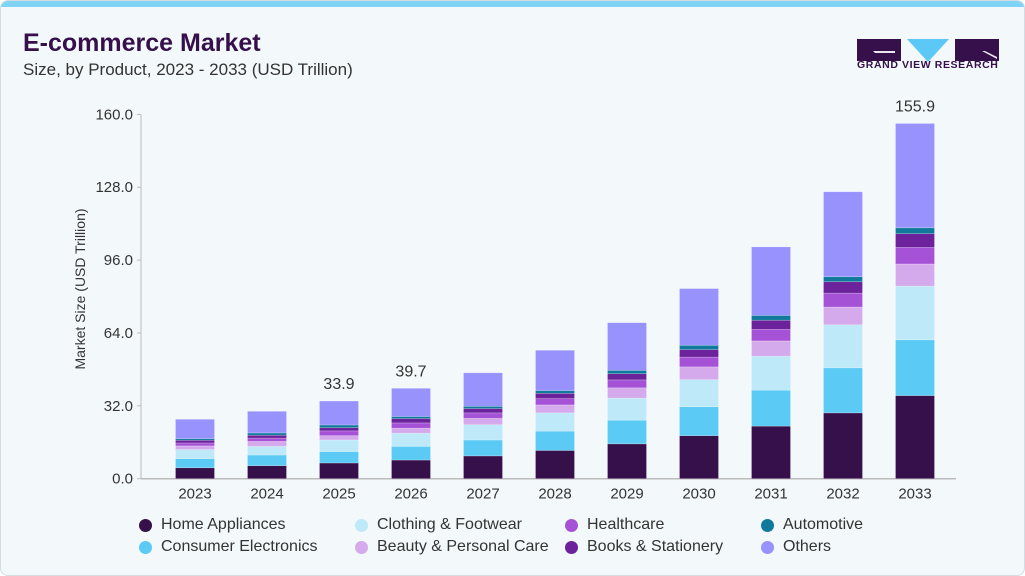 The image size is (1025, 576). What do you see at coordinates (410, 371) in the screenshot?
I see `data-label-2026: 39.7` at bounding box center [410, 371].